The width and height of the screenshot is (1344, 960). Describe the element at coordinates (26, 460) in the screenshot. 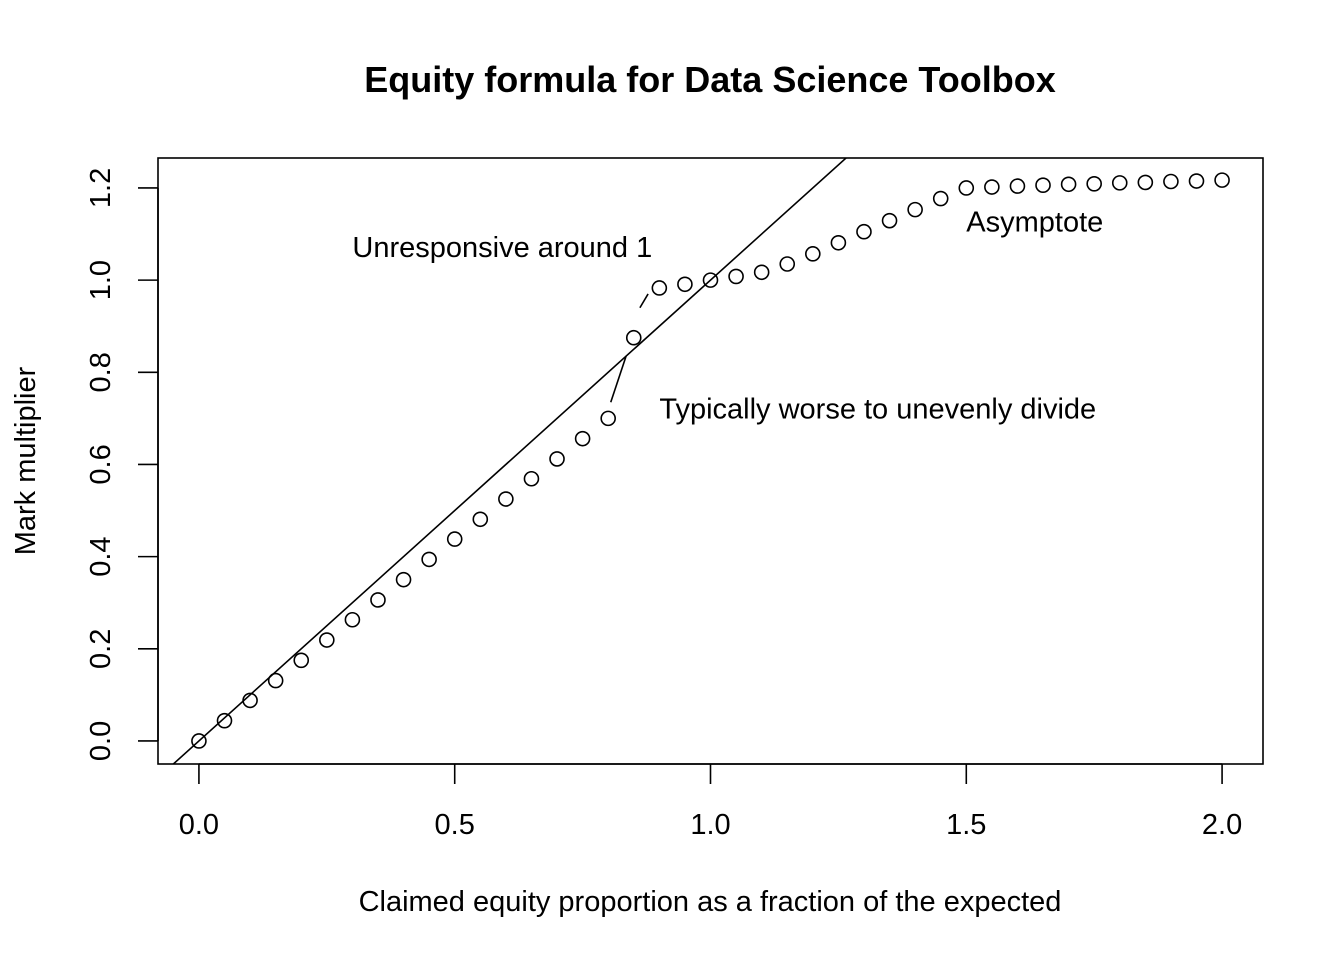

I see `y-axis-label: Mark multiplier` at that location.